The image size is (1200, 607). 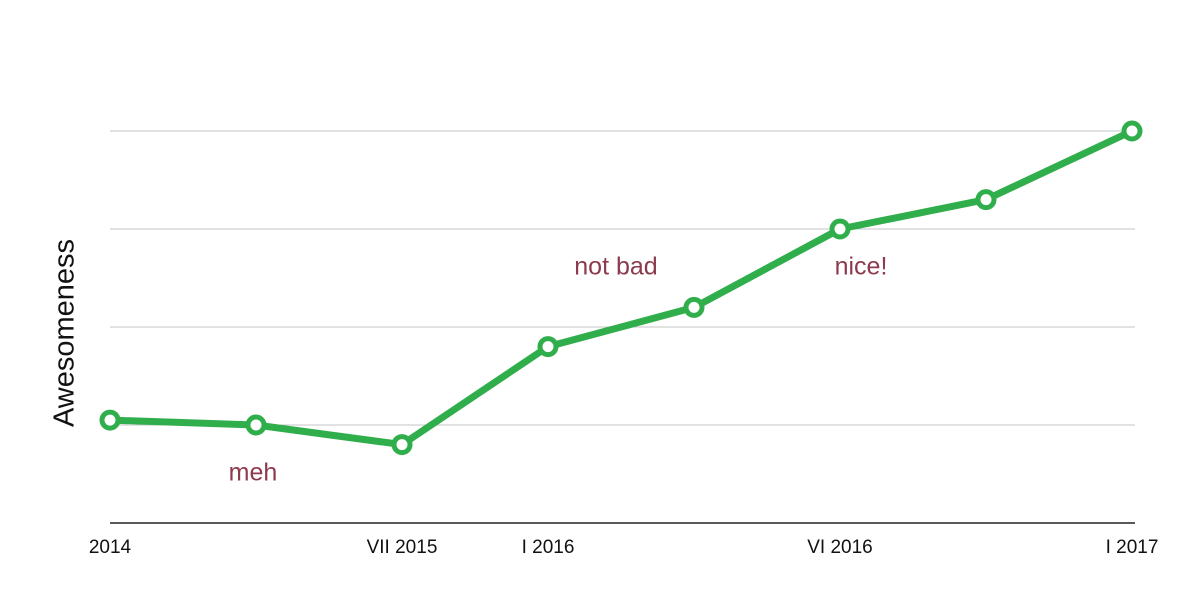 What do you see at coordinates (840, 547) in the screenshot?
I see `x-tick-label: VI 2016` at bounding box center [840, 547].